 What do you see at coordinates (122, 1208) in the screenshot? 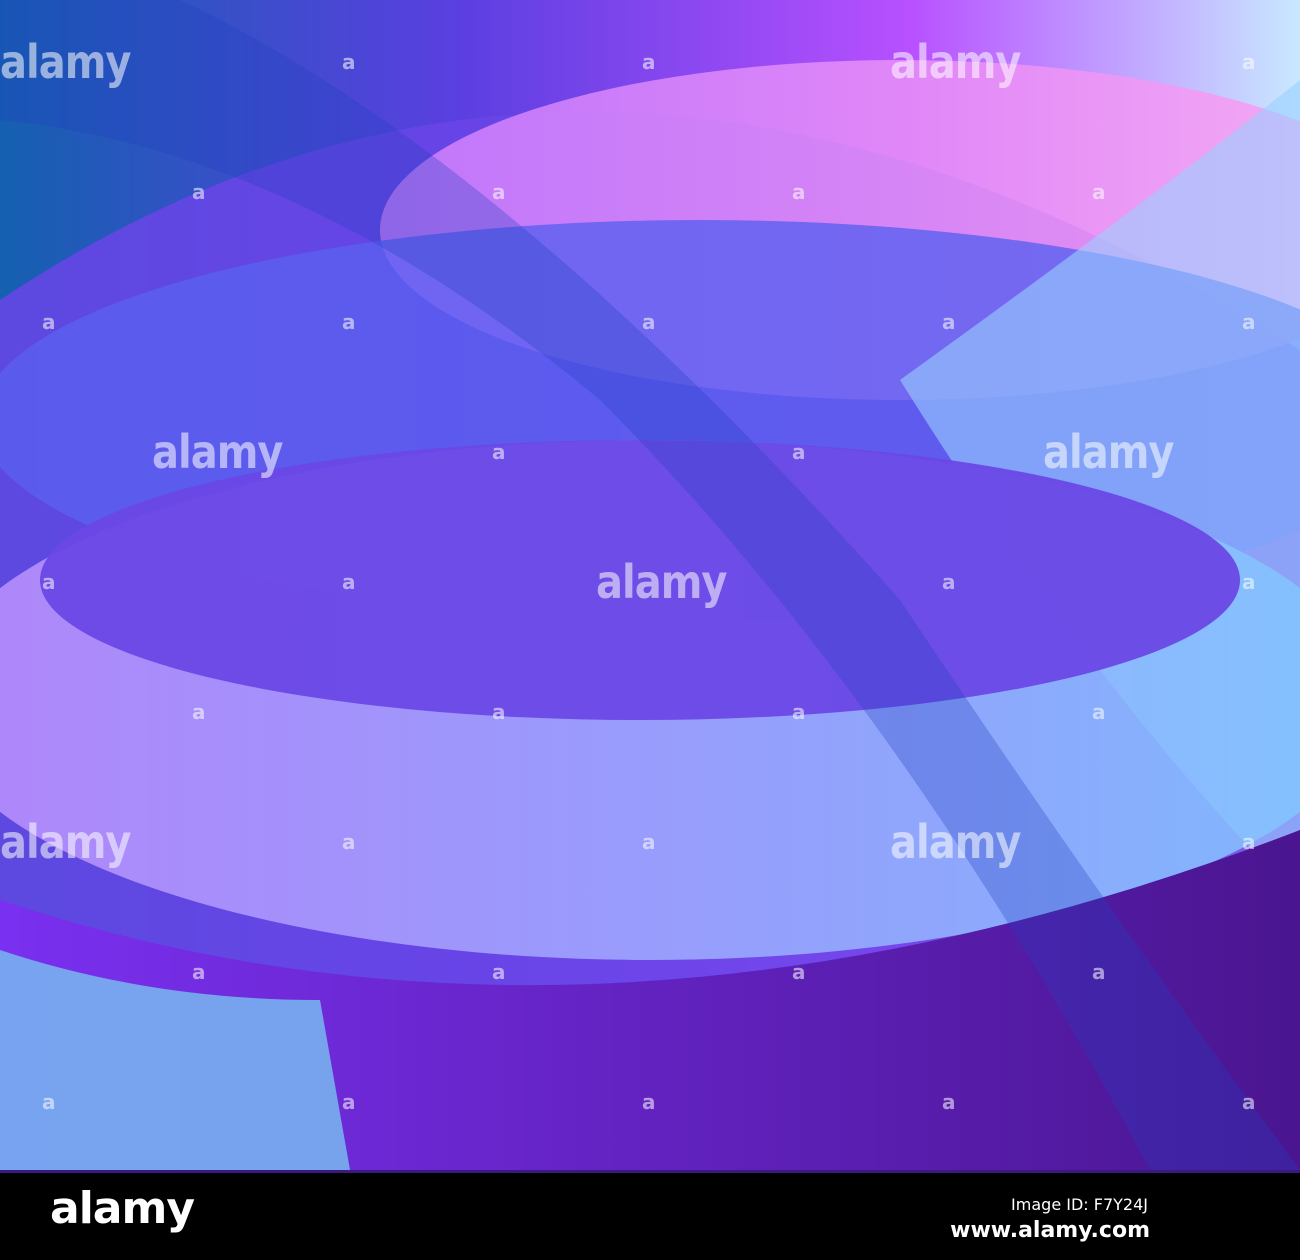
I see `alamy-logo: alamy` at bounding box center [122, 1208].